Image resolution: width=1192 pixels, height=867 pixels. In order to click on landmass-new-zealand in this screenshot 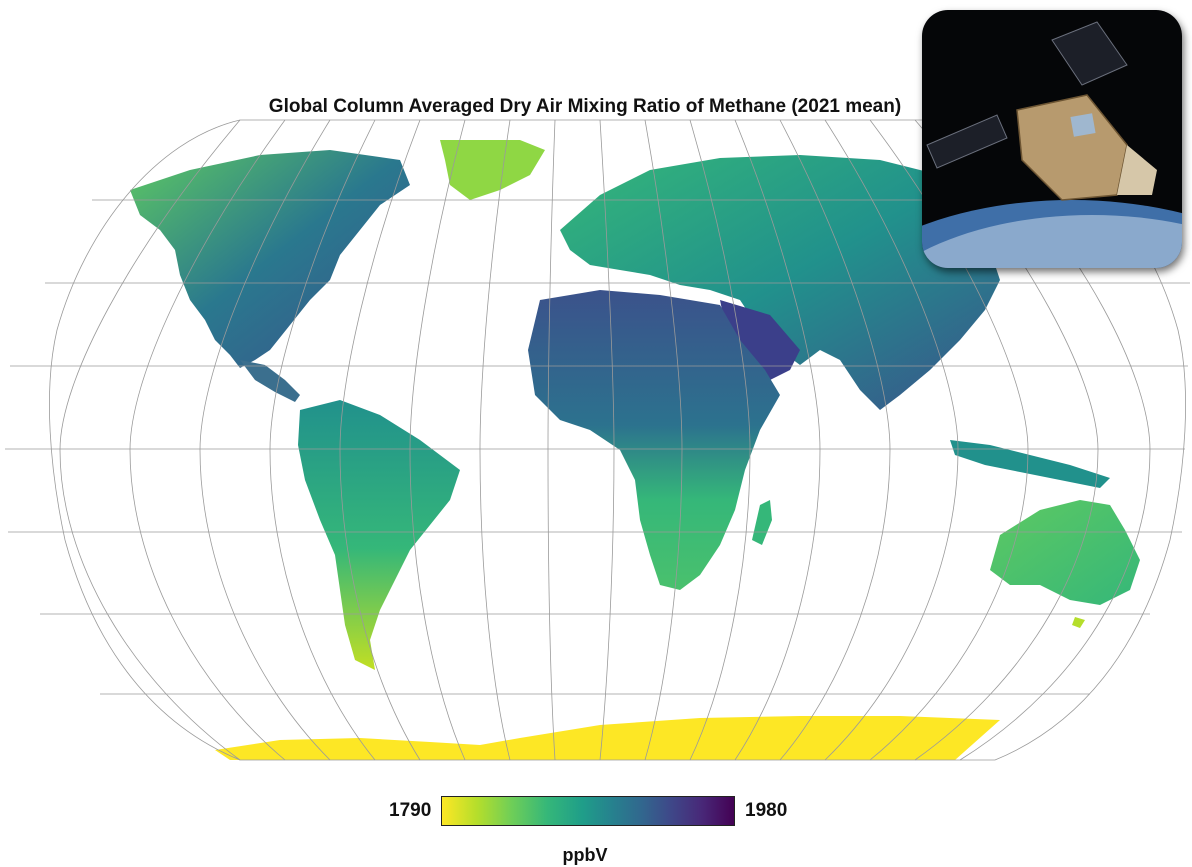, I will do `click(1078, 622)`.